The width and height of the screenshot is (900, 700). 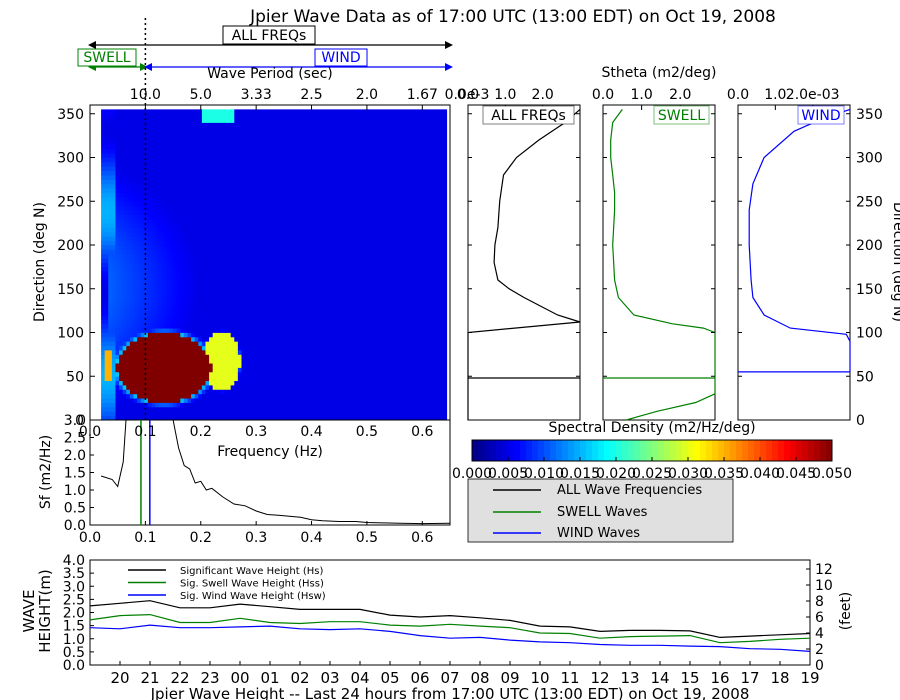 I want to click on wind-top-label: WIND, so click(x=340, y=58).